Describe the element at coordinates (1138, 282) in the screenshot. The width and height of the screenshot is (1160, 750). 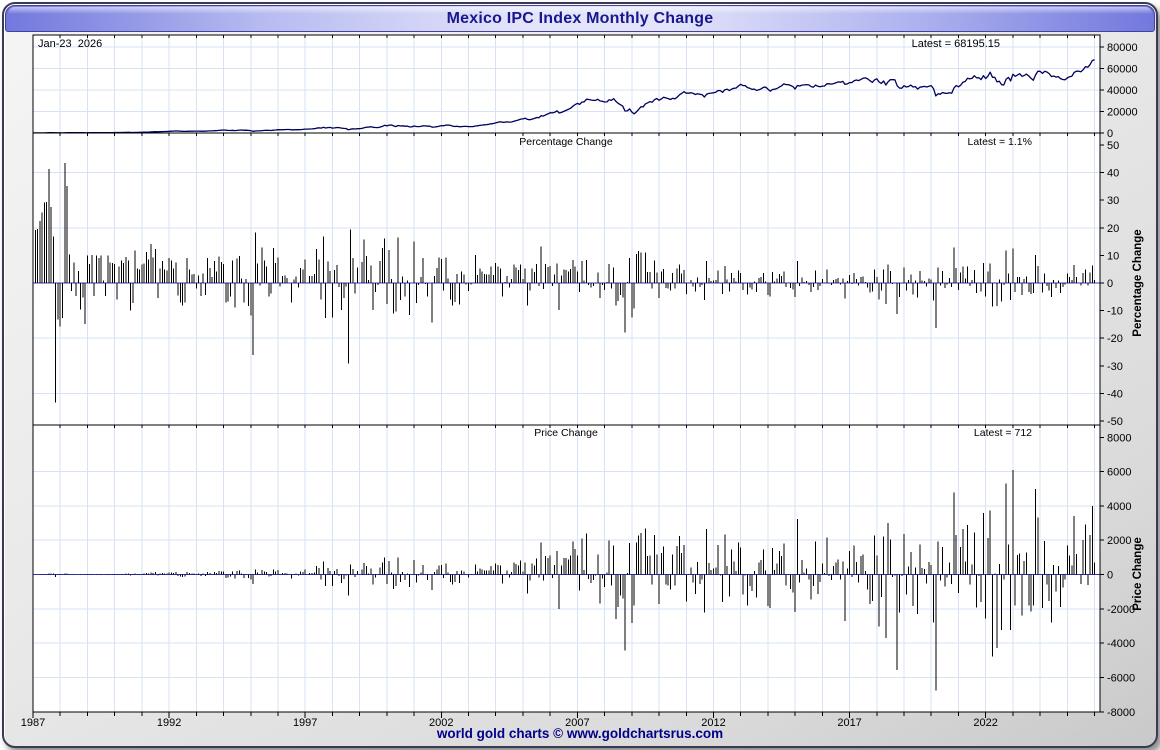
I see `percentage-axis-title: Percentage Change` at that location.